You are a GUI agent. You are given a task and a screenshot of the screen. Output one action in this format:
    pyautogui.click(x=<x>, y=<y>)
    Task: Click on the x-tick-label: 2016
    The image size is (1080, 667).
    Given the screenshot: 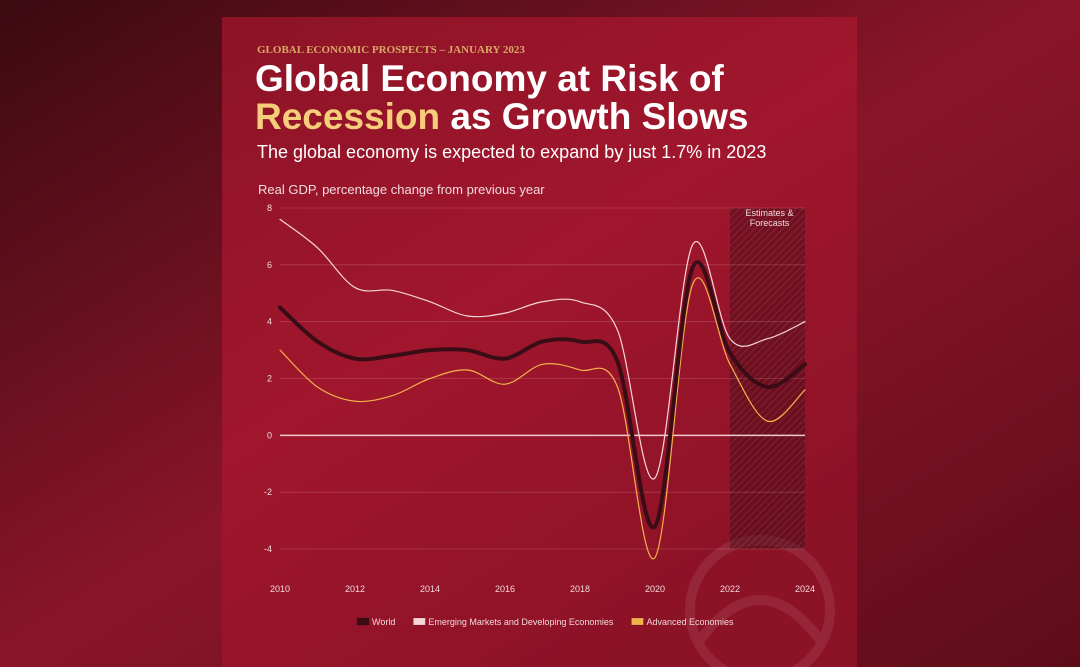 What is the action you would take?
    pyautogui.click(x=505, y=589)
    